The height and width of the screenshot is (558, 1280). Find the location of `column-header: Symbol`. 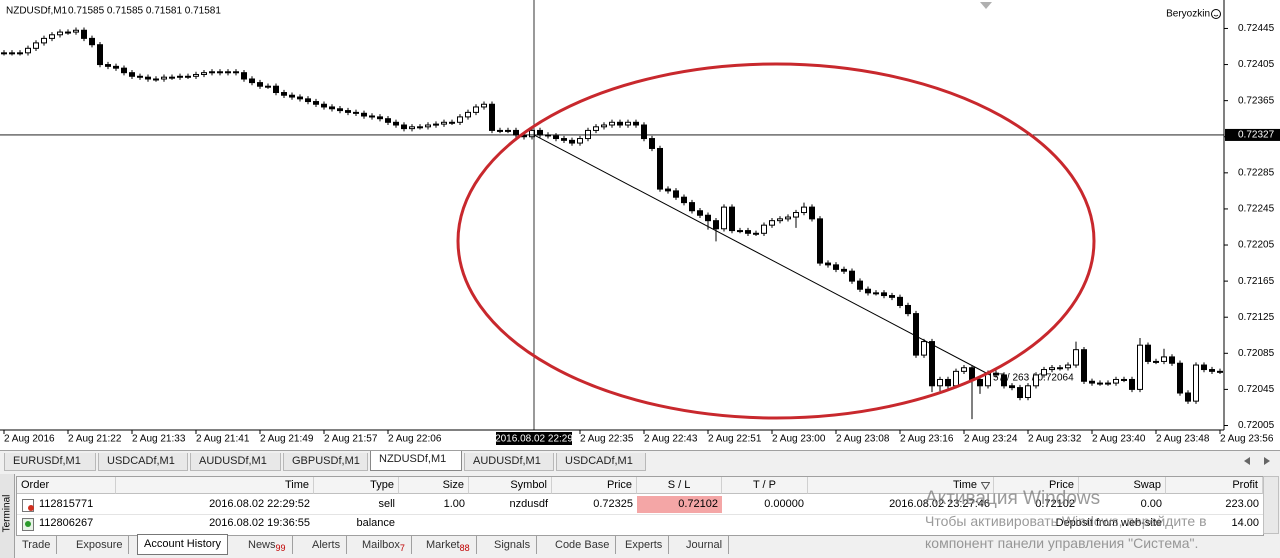

column-header: Symbol is located at coordinates (510, 485).